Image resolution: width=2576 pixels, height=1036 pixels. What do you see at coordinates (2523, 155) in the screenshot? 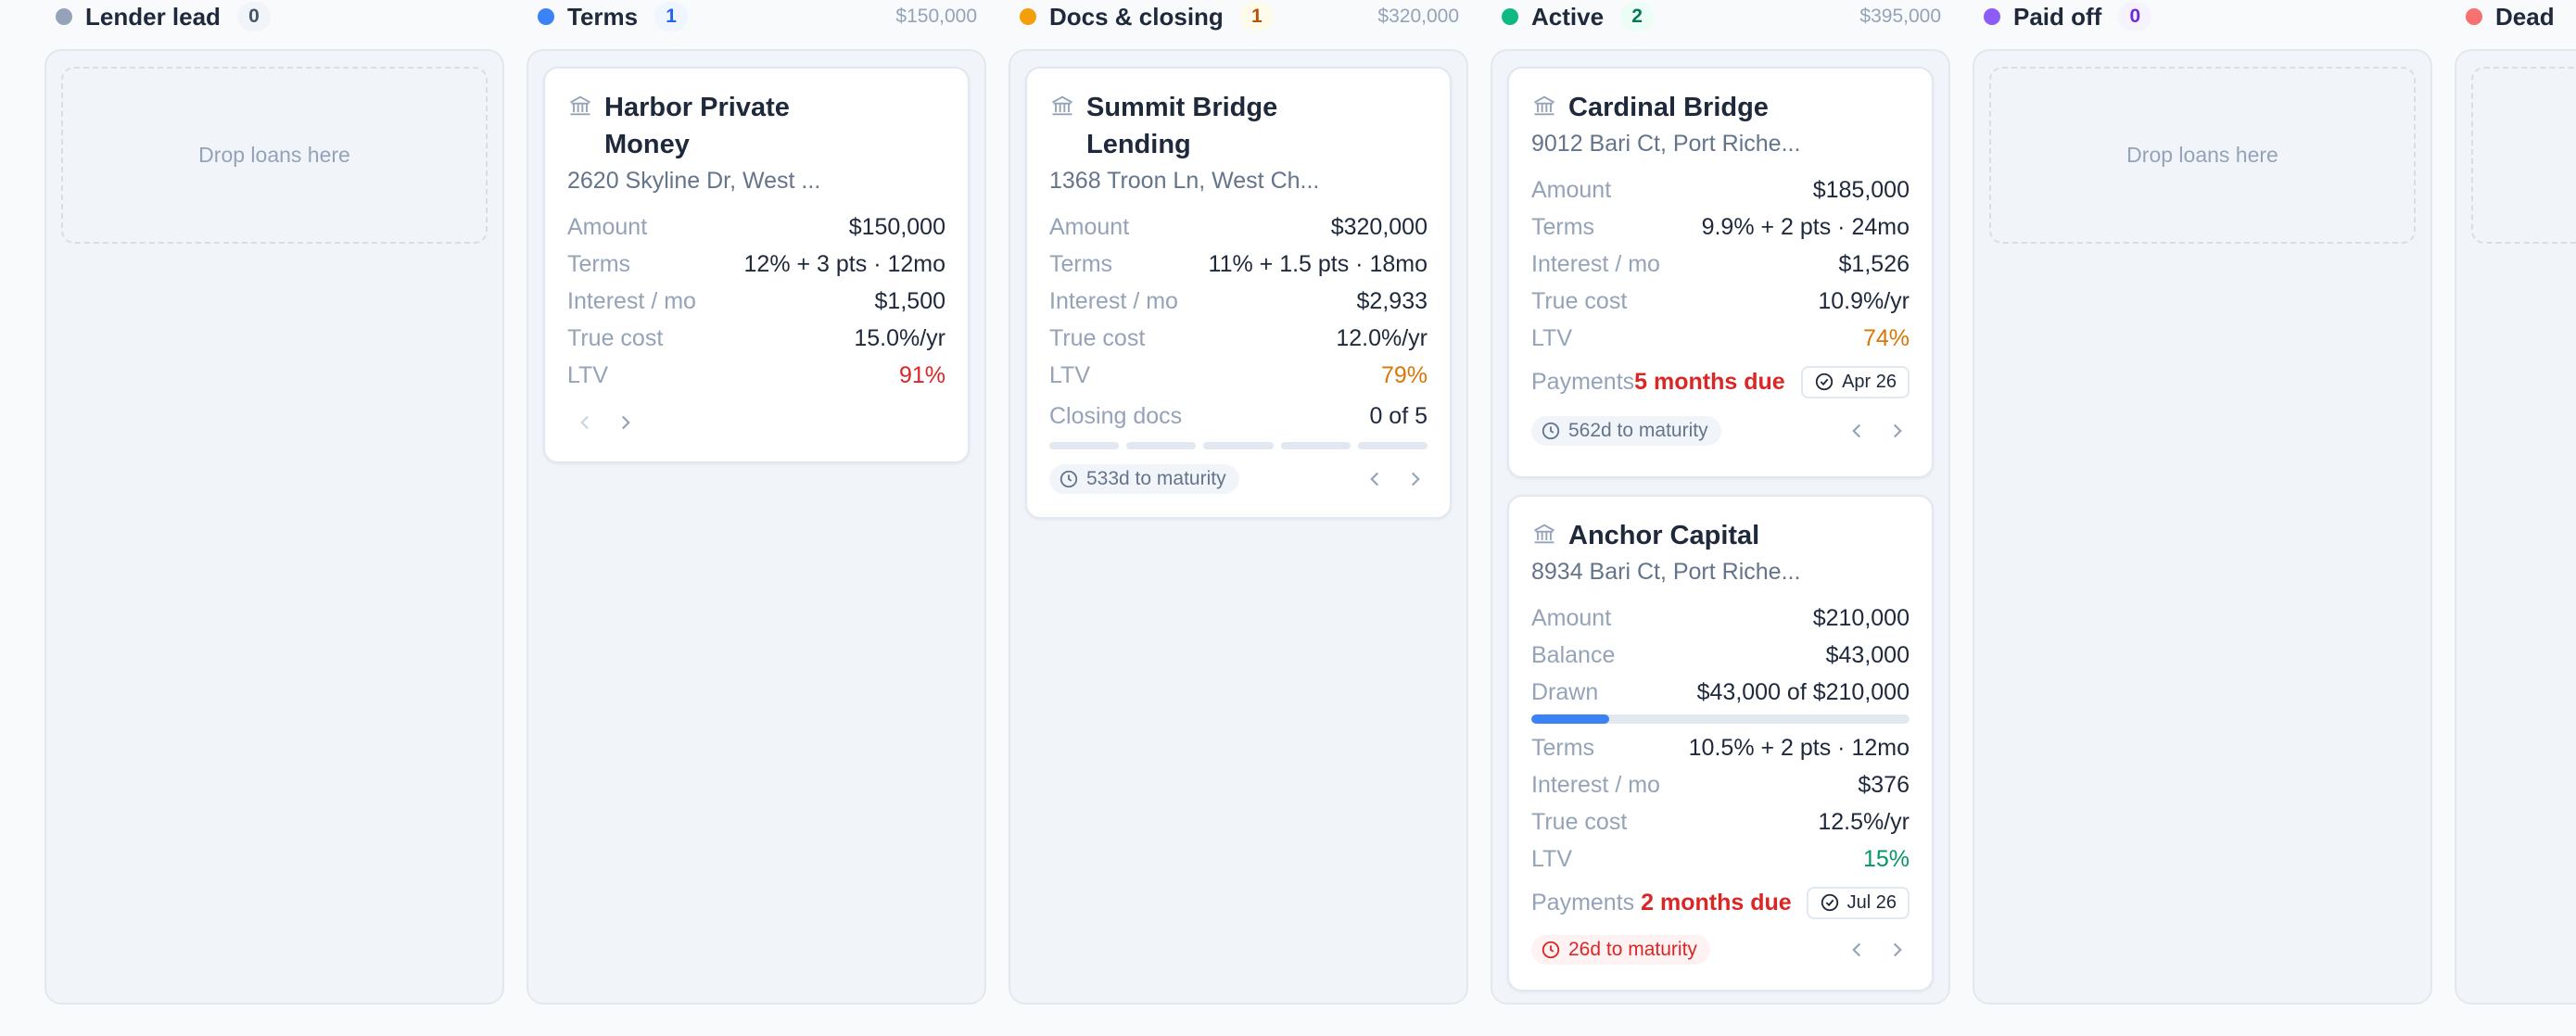
I see `dropzone` at bounding box center [2523, 155].